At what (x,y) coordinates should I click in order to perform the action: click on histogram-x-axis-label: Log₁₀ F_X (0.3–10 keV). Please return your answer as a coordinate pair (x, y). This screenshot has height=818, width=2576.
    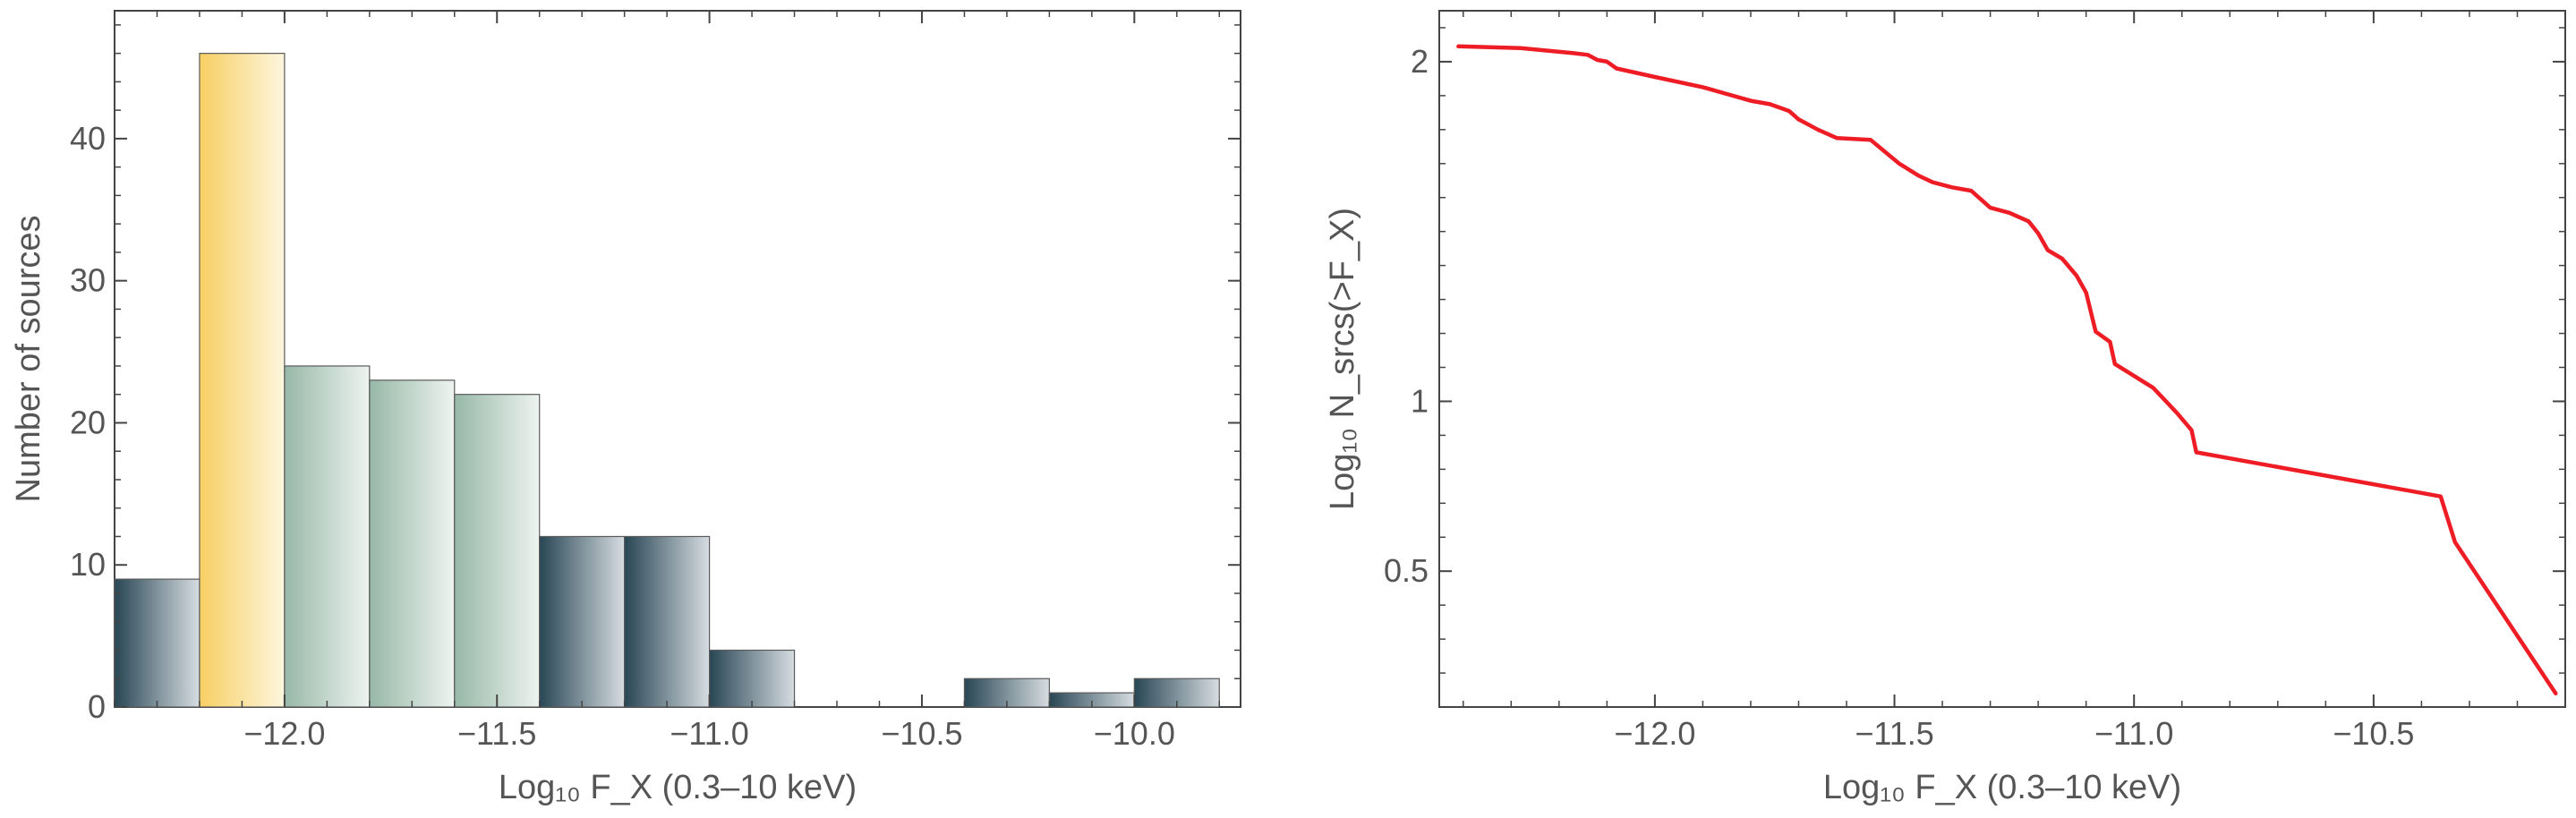
    Looking at the image, I should click on (678, 788).